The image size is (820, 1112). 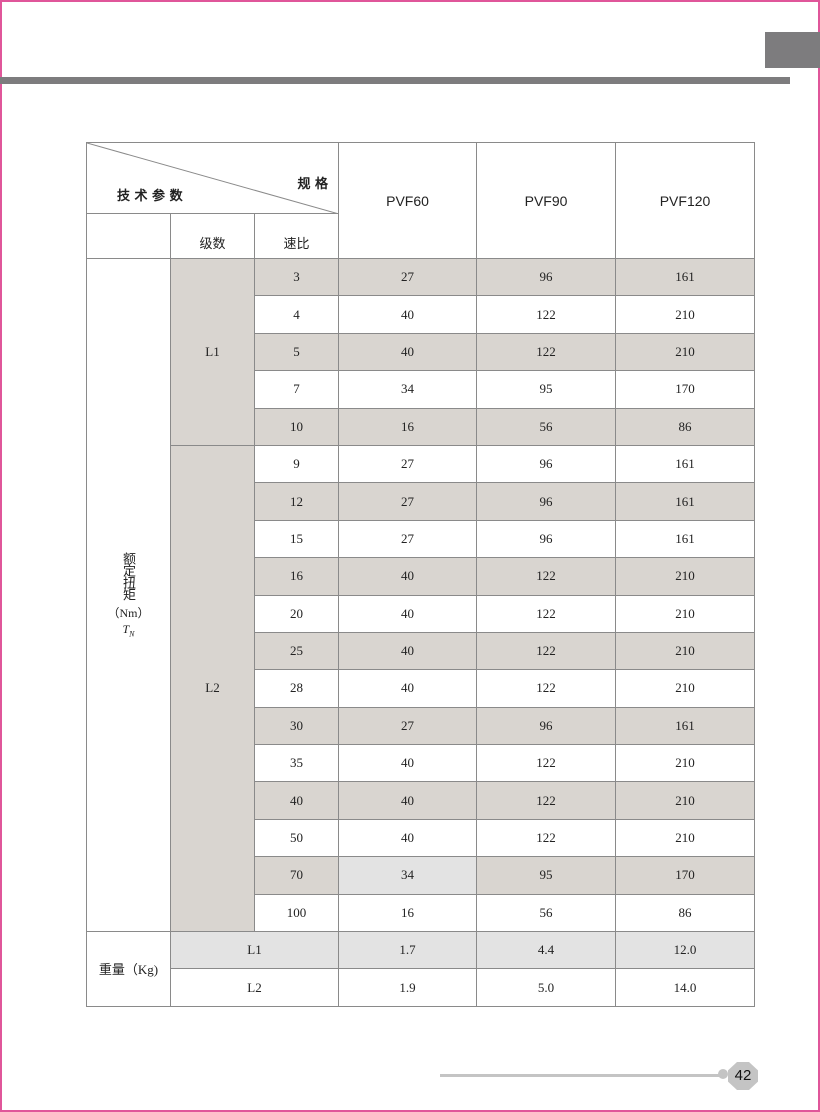 I want to click on model-header: PVF60, so click(x=408, y=200).